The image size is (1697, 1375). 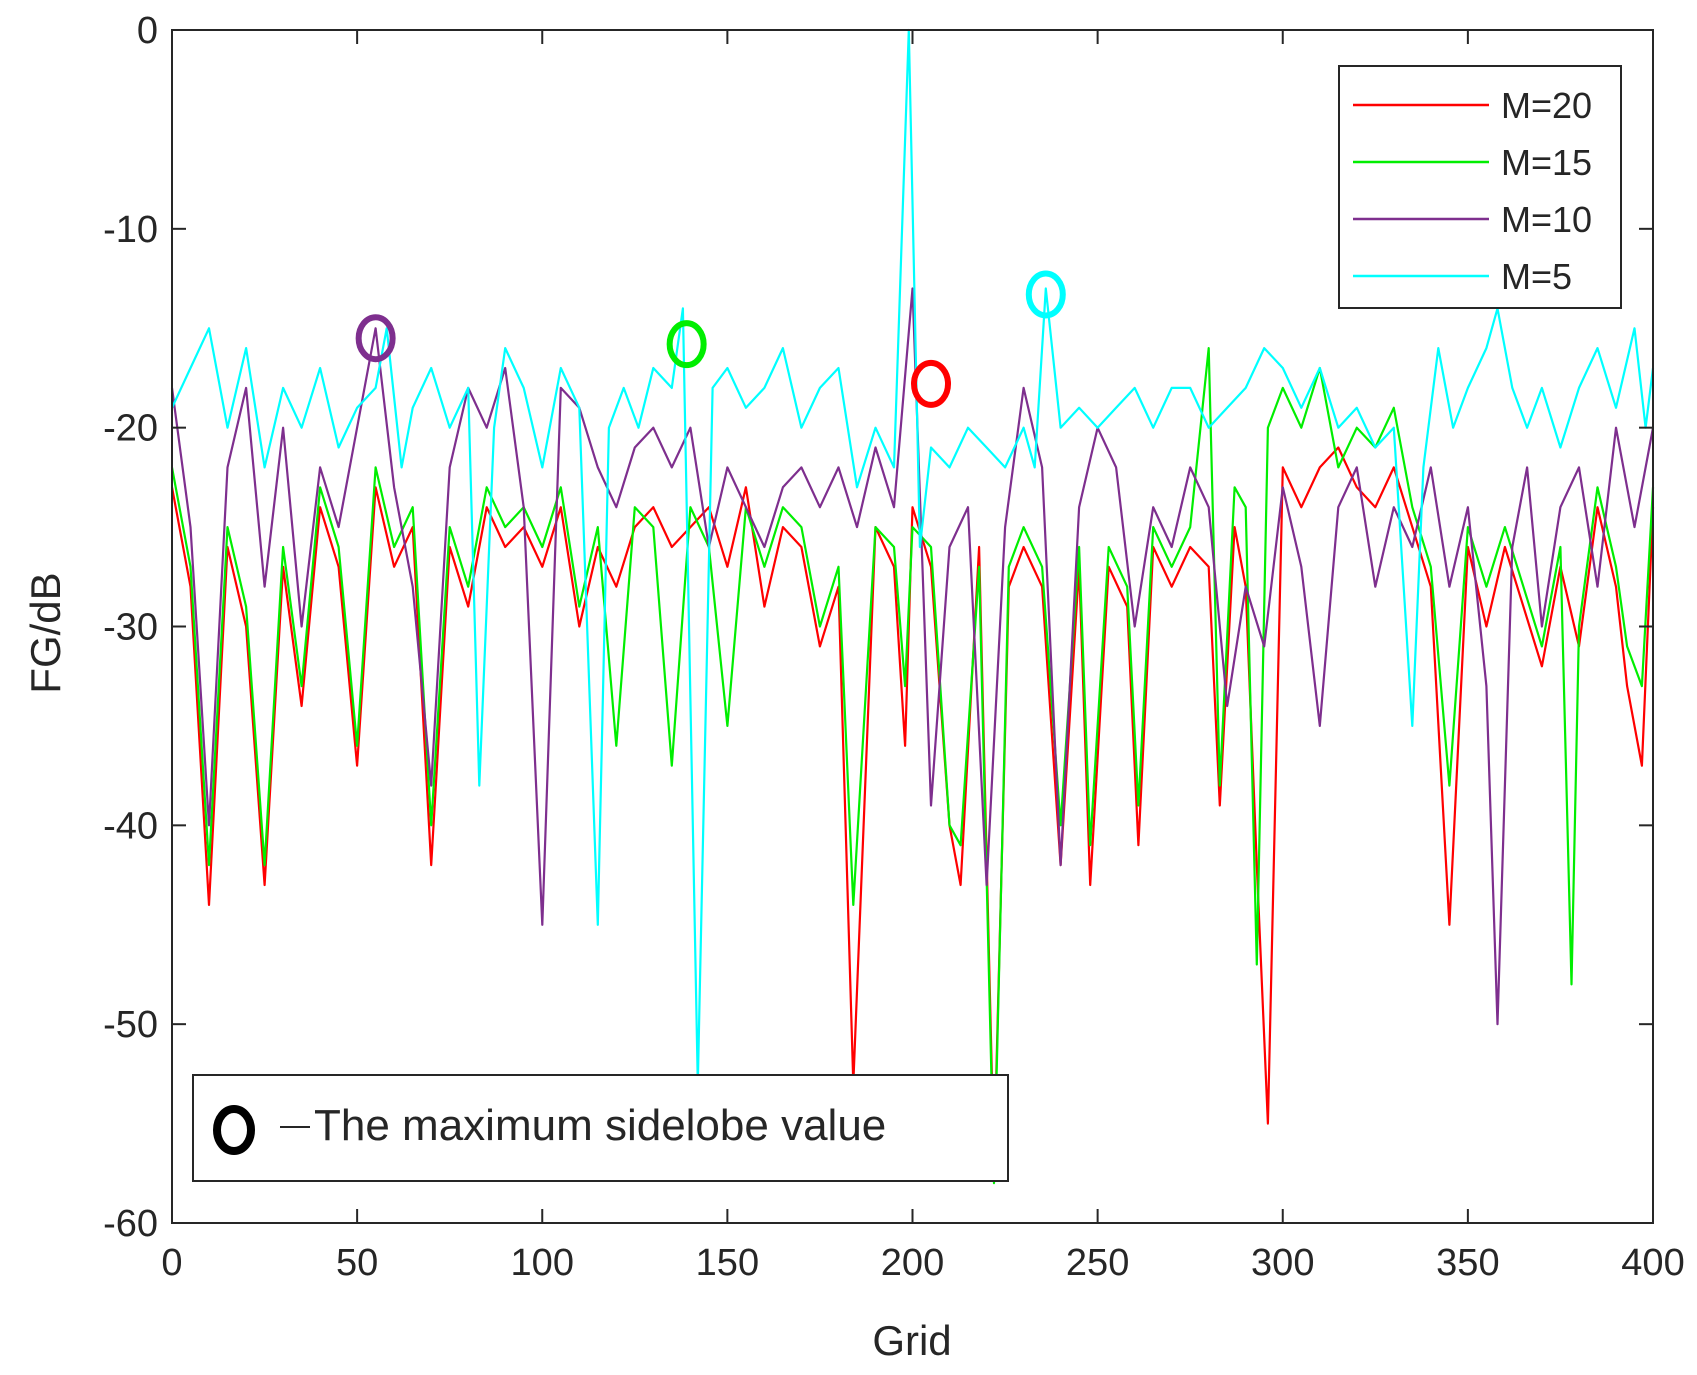 I want to click on max-sidelobe-marker-m10, so click(x=375, y=338).